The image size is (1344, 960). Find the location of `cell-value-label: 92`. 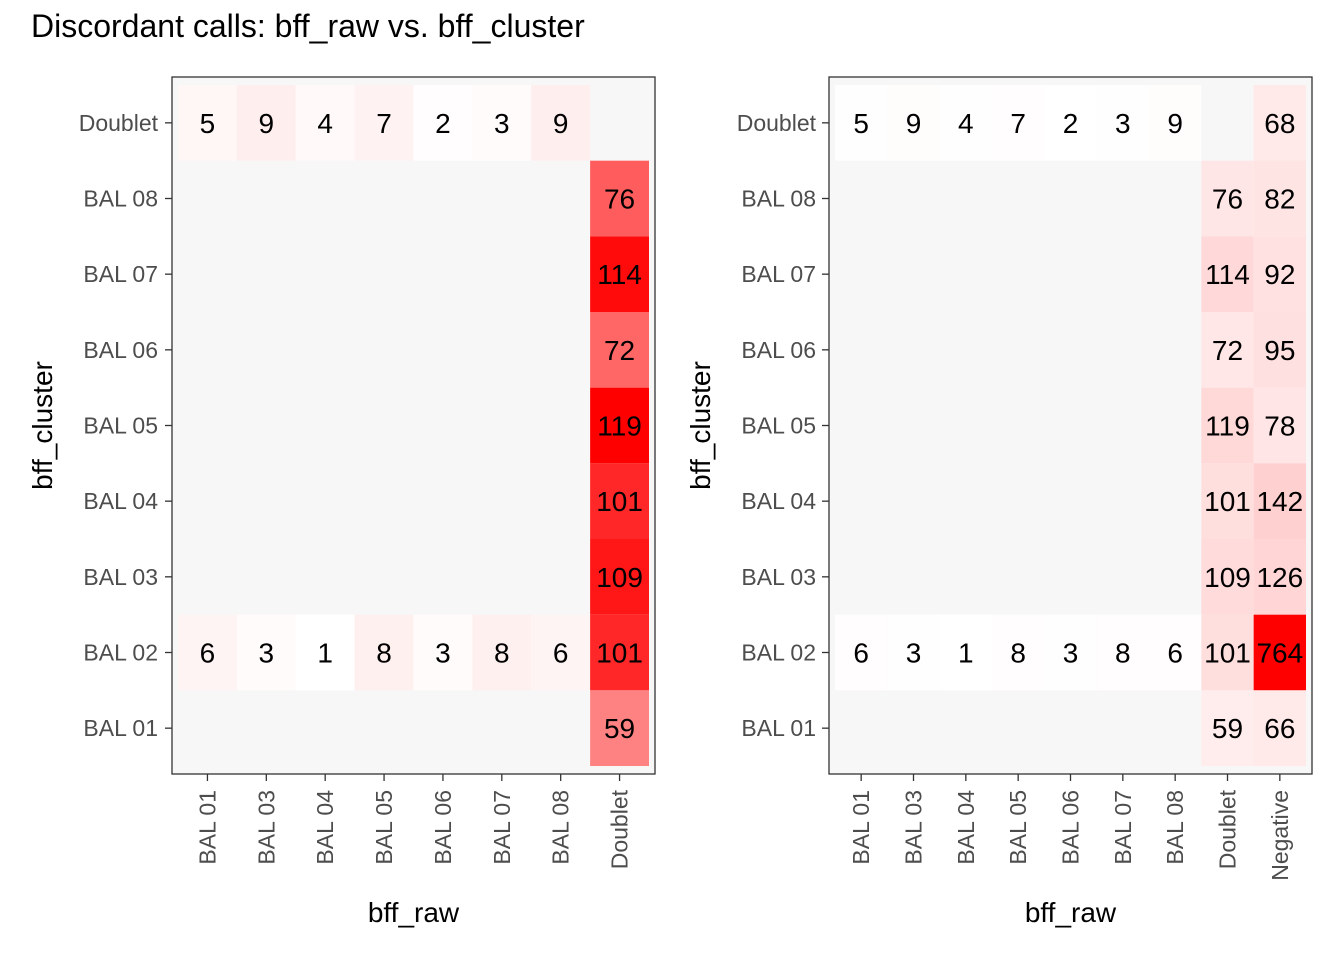

cell-value-label: 92 is located at coordinates (1279, 274).